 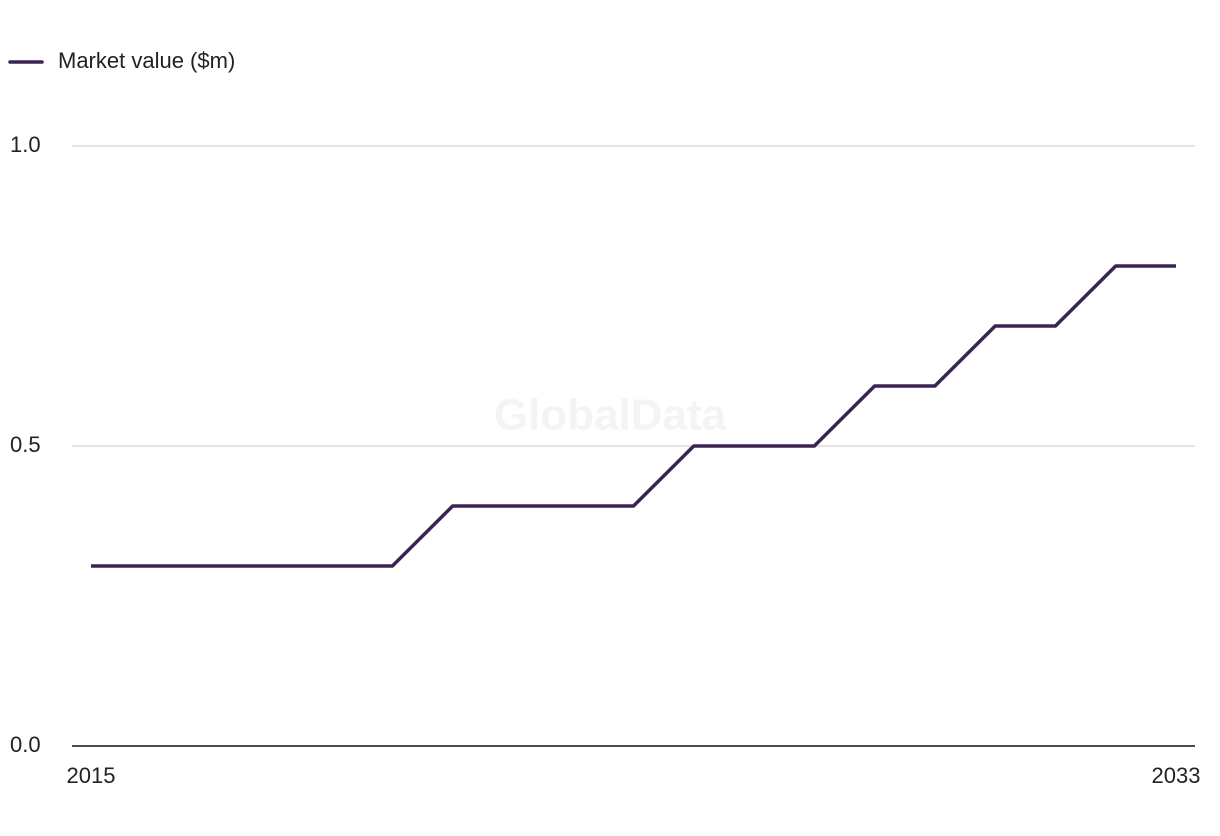 What do you see at coordinates (91, 775) in the screenshot?
I see `x-tick-label: 2015` at bounding box center [91, 775].